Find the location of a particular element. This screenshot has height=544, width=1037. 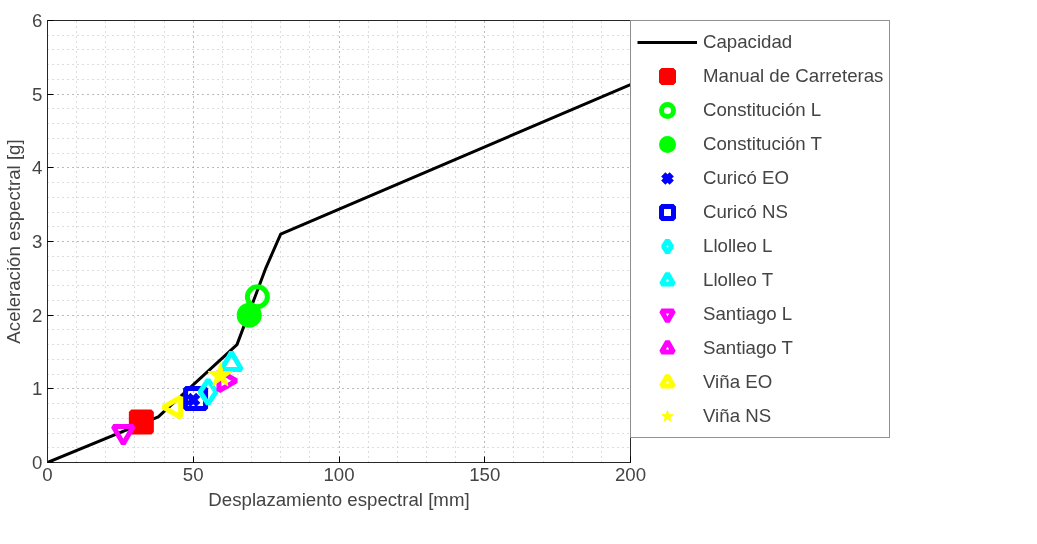

legend-label: Santiago L is located at coordinates (748, 314).